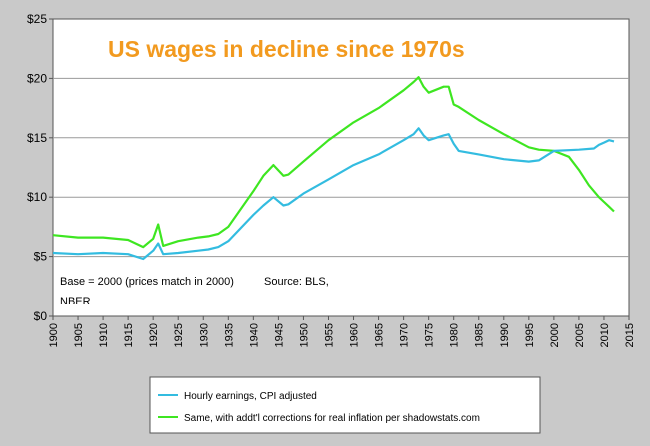 This screenshot has width=650, height=446. I want to click on x-tick-label: 1980, so click(455, 335).